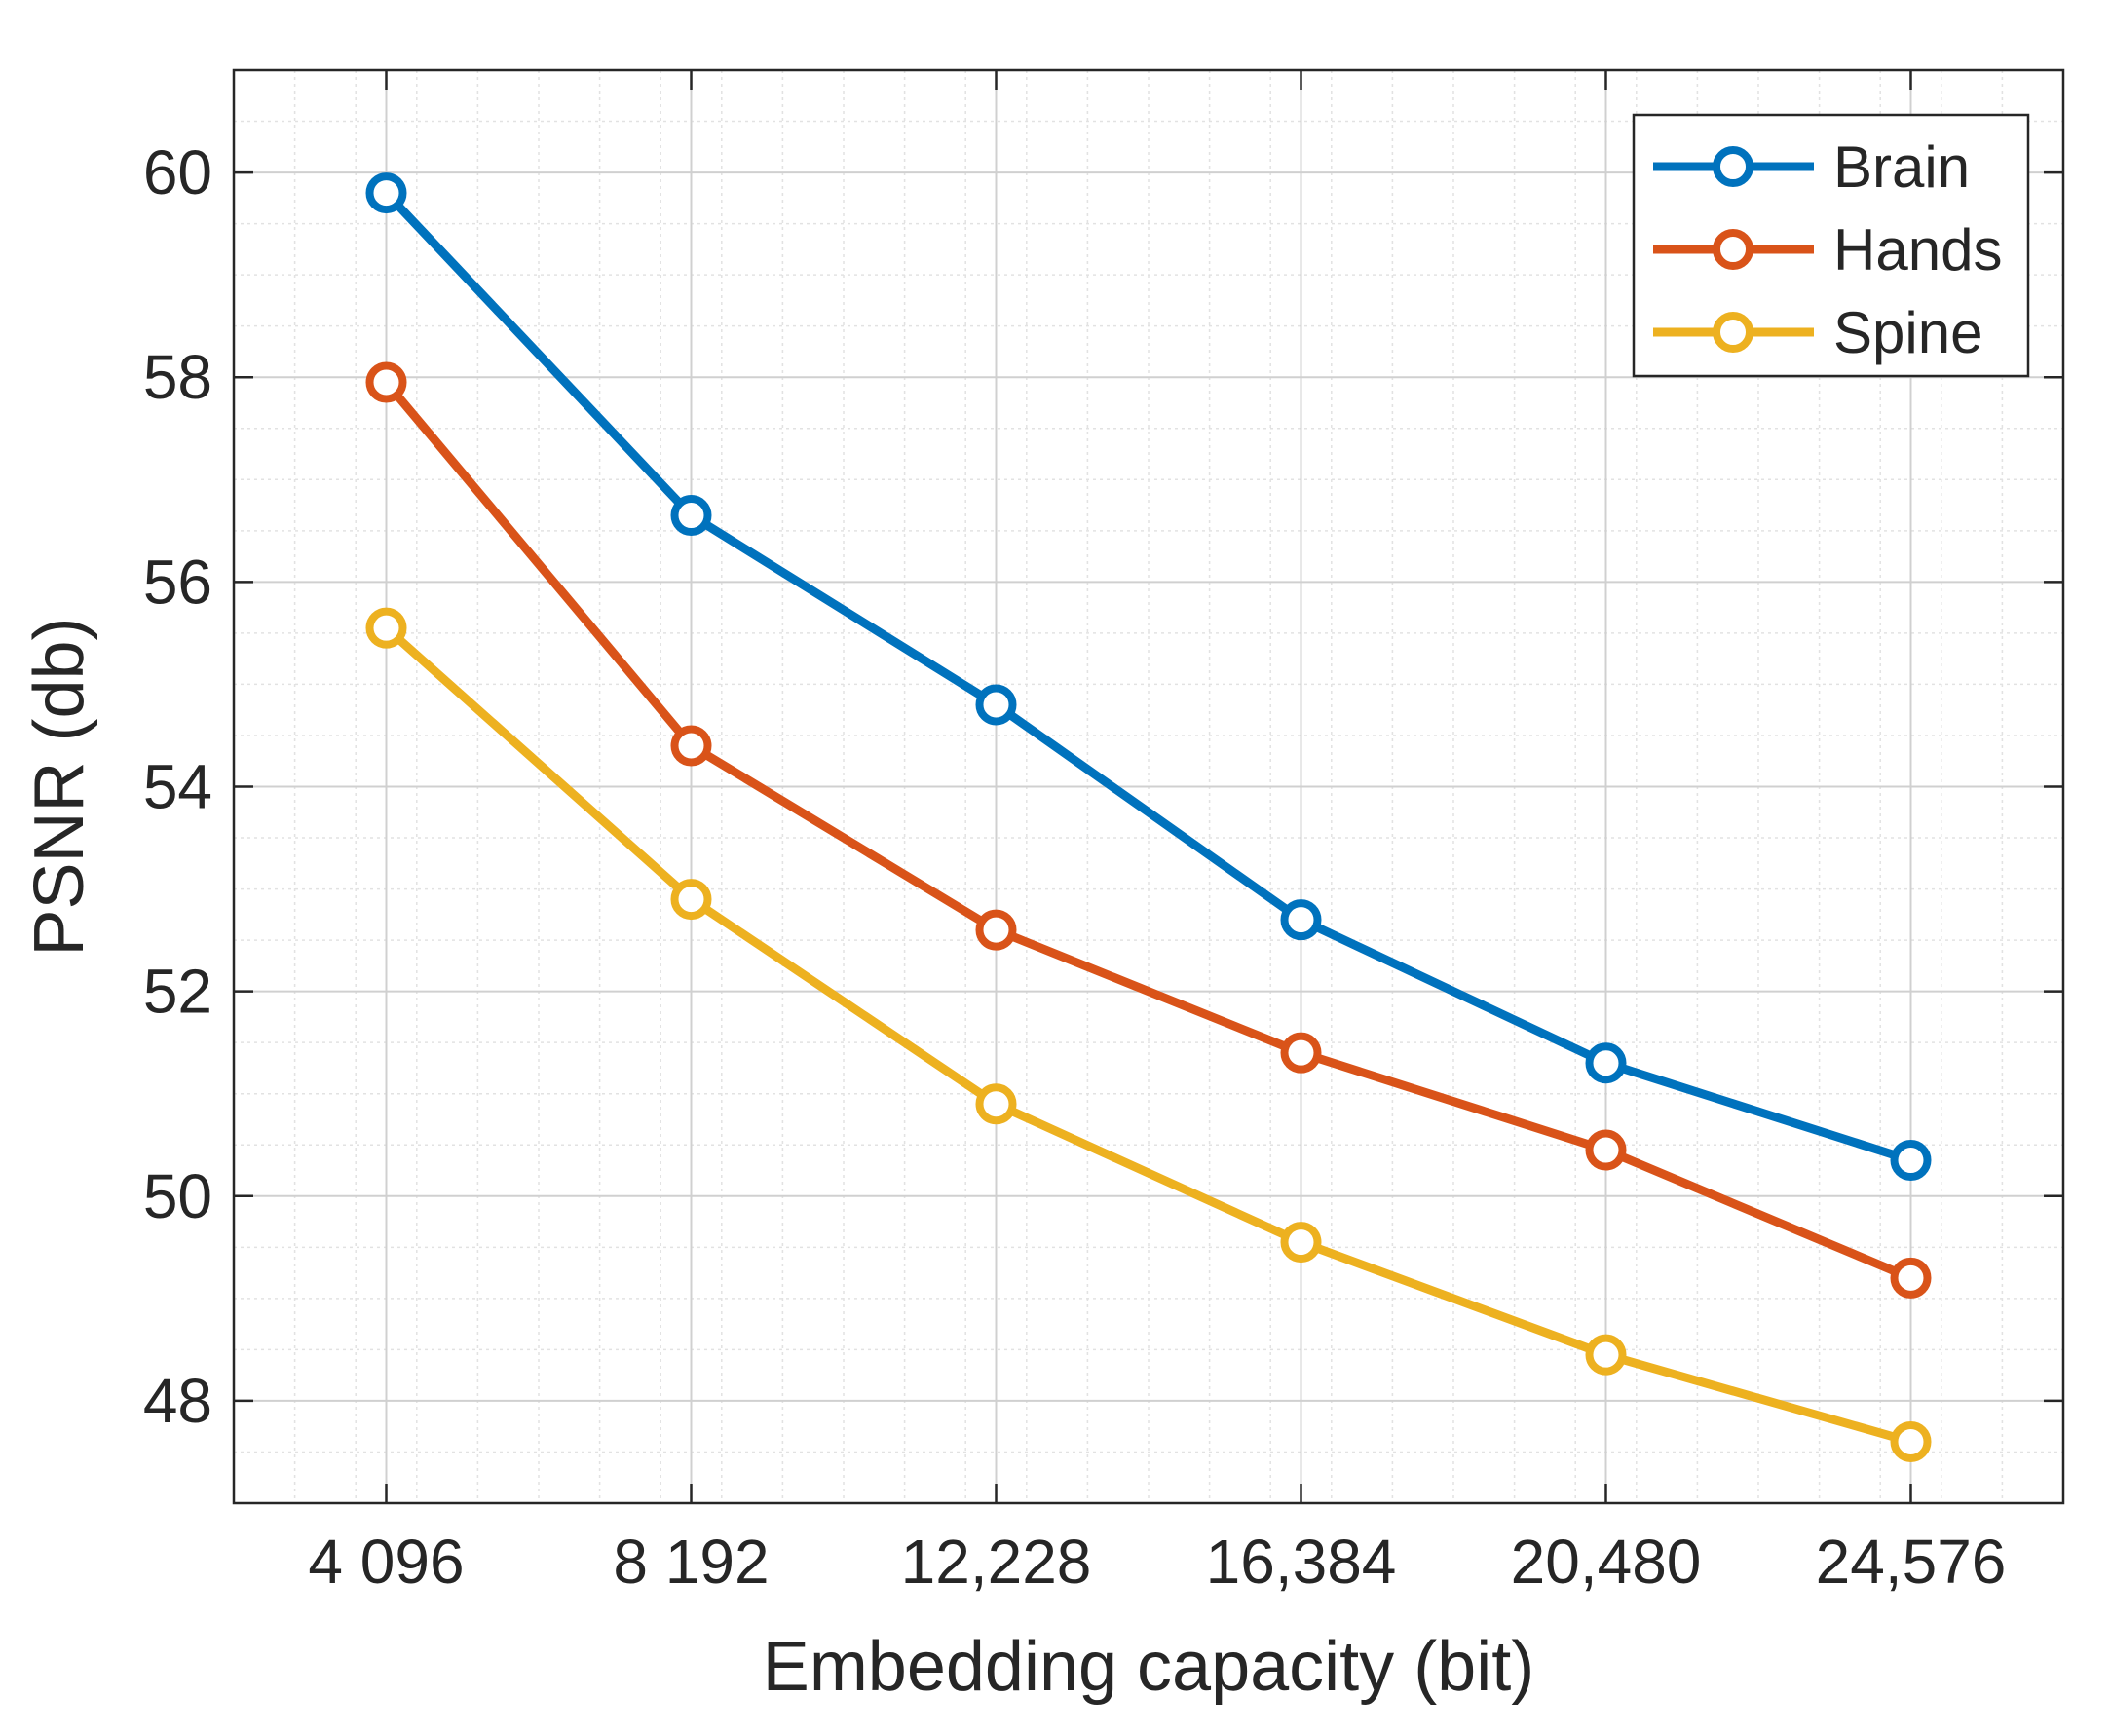  What do you see at coordinates (177, 1401) in the screenshot?
I see `y-tick-label: 48` at bounding box center [177, 1401].